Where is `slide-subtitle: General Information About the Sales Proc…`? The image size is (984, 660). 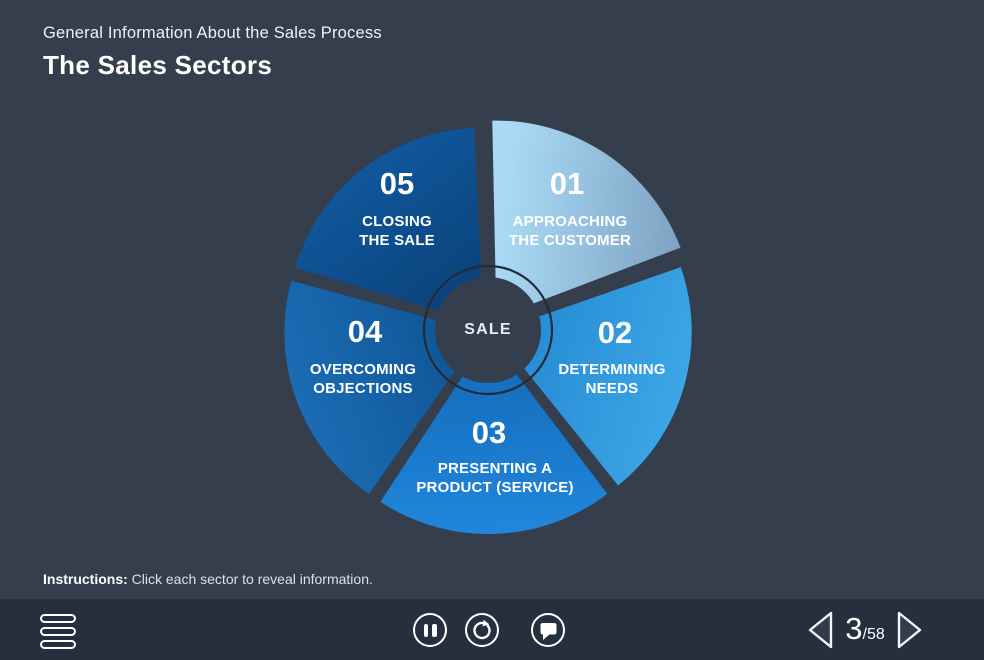 slide-subtitle: General Information About the Sales Proc… is located at coordinates (212, 33).